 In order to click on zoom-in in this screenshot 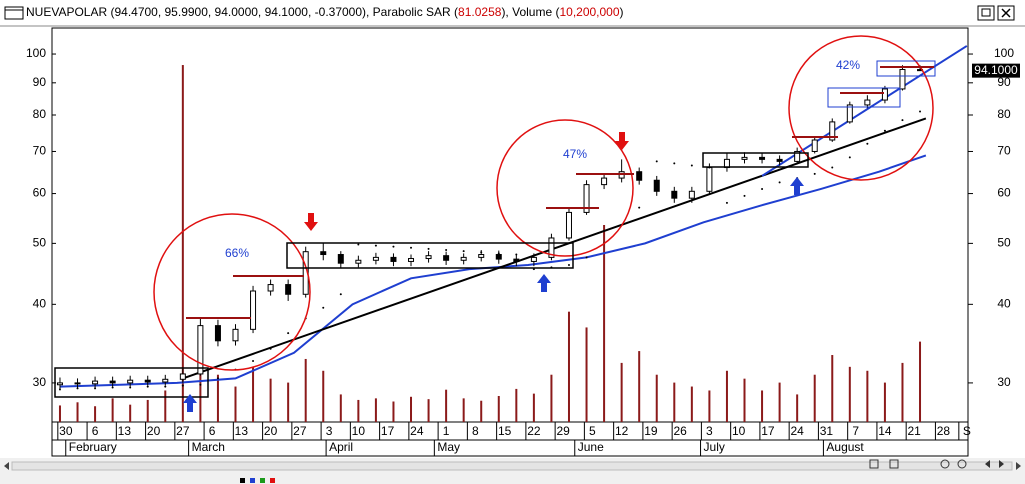, I will do `click(945, 464)`.